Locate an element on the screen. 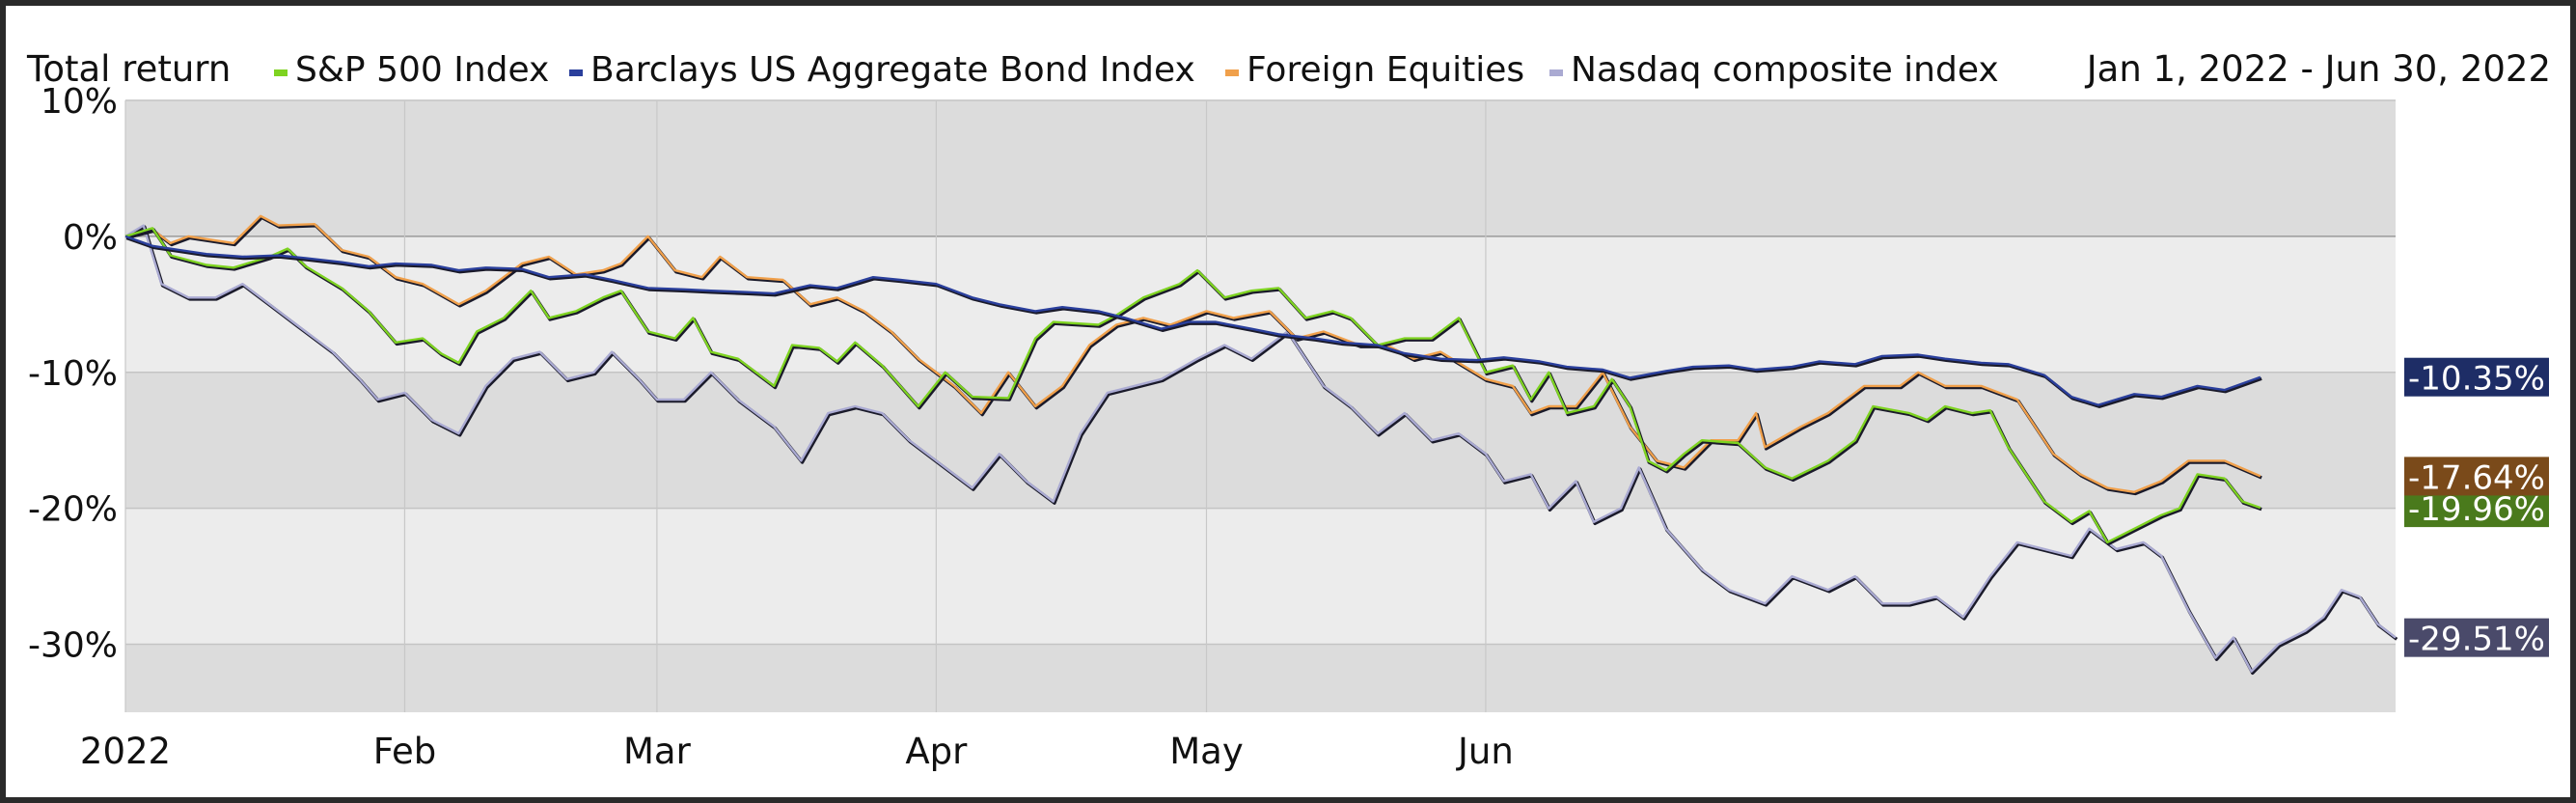 This screenshot has width=2576, height=803. end-label-value: -17.64% is located at coordinates (2476, 477).